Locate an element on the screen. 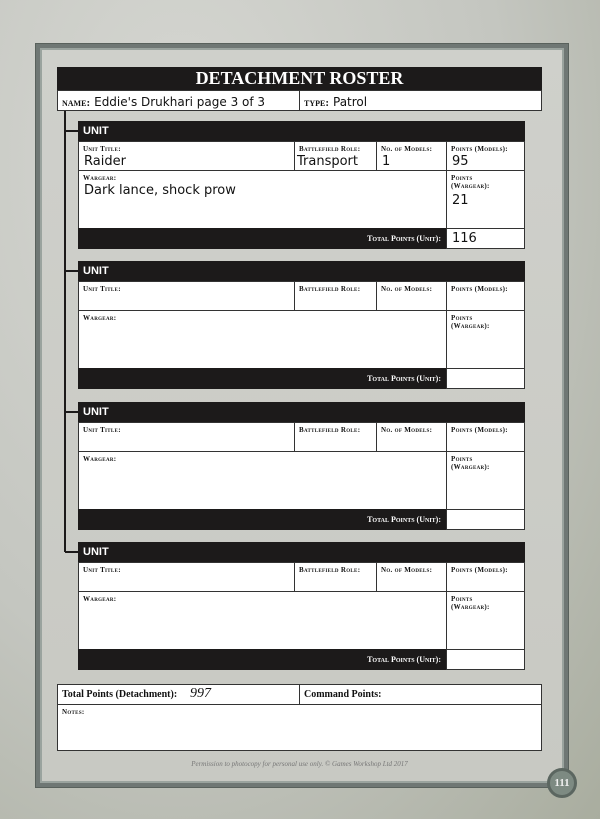 The height and width of the screenshot is (819, 600). unit-title-field: Unit Title: Raider is located at coordinates (186, 156).